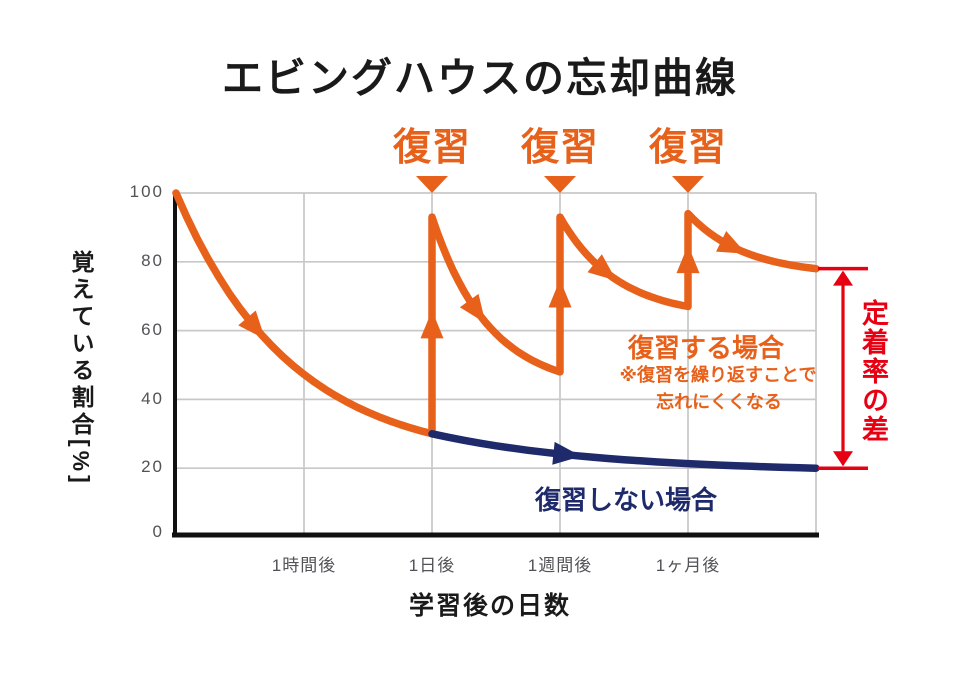 The width and height of the screenshot is (960, 678). What do you see at coordinates (81, 368) in the screenshot?
I see `y-axis-title: 覚えている割合[%]` at bounding box center [81, 368].